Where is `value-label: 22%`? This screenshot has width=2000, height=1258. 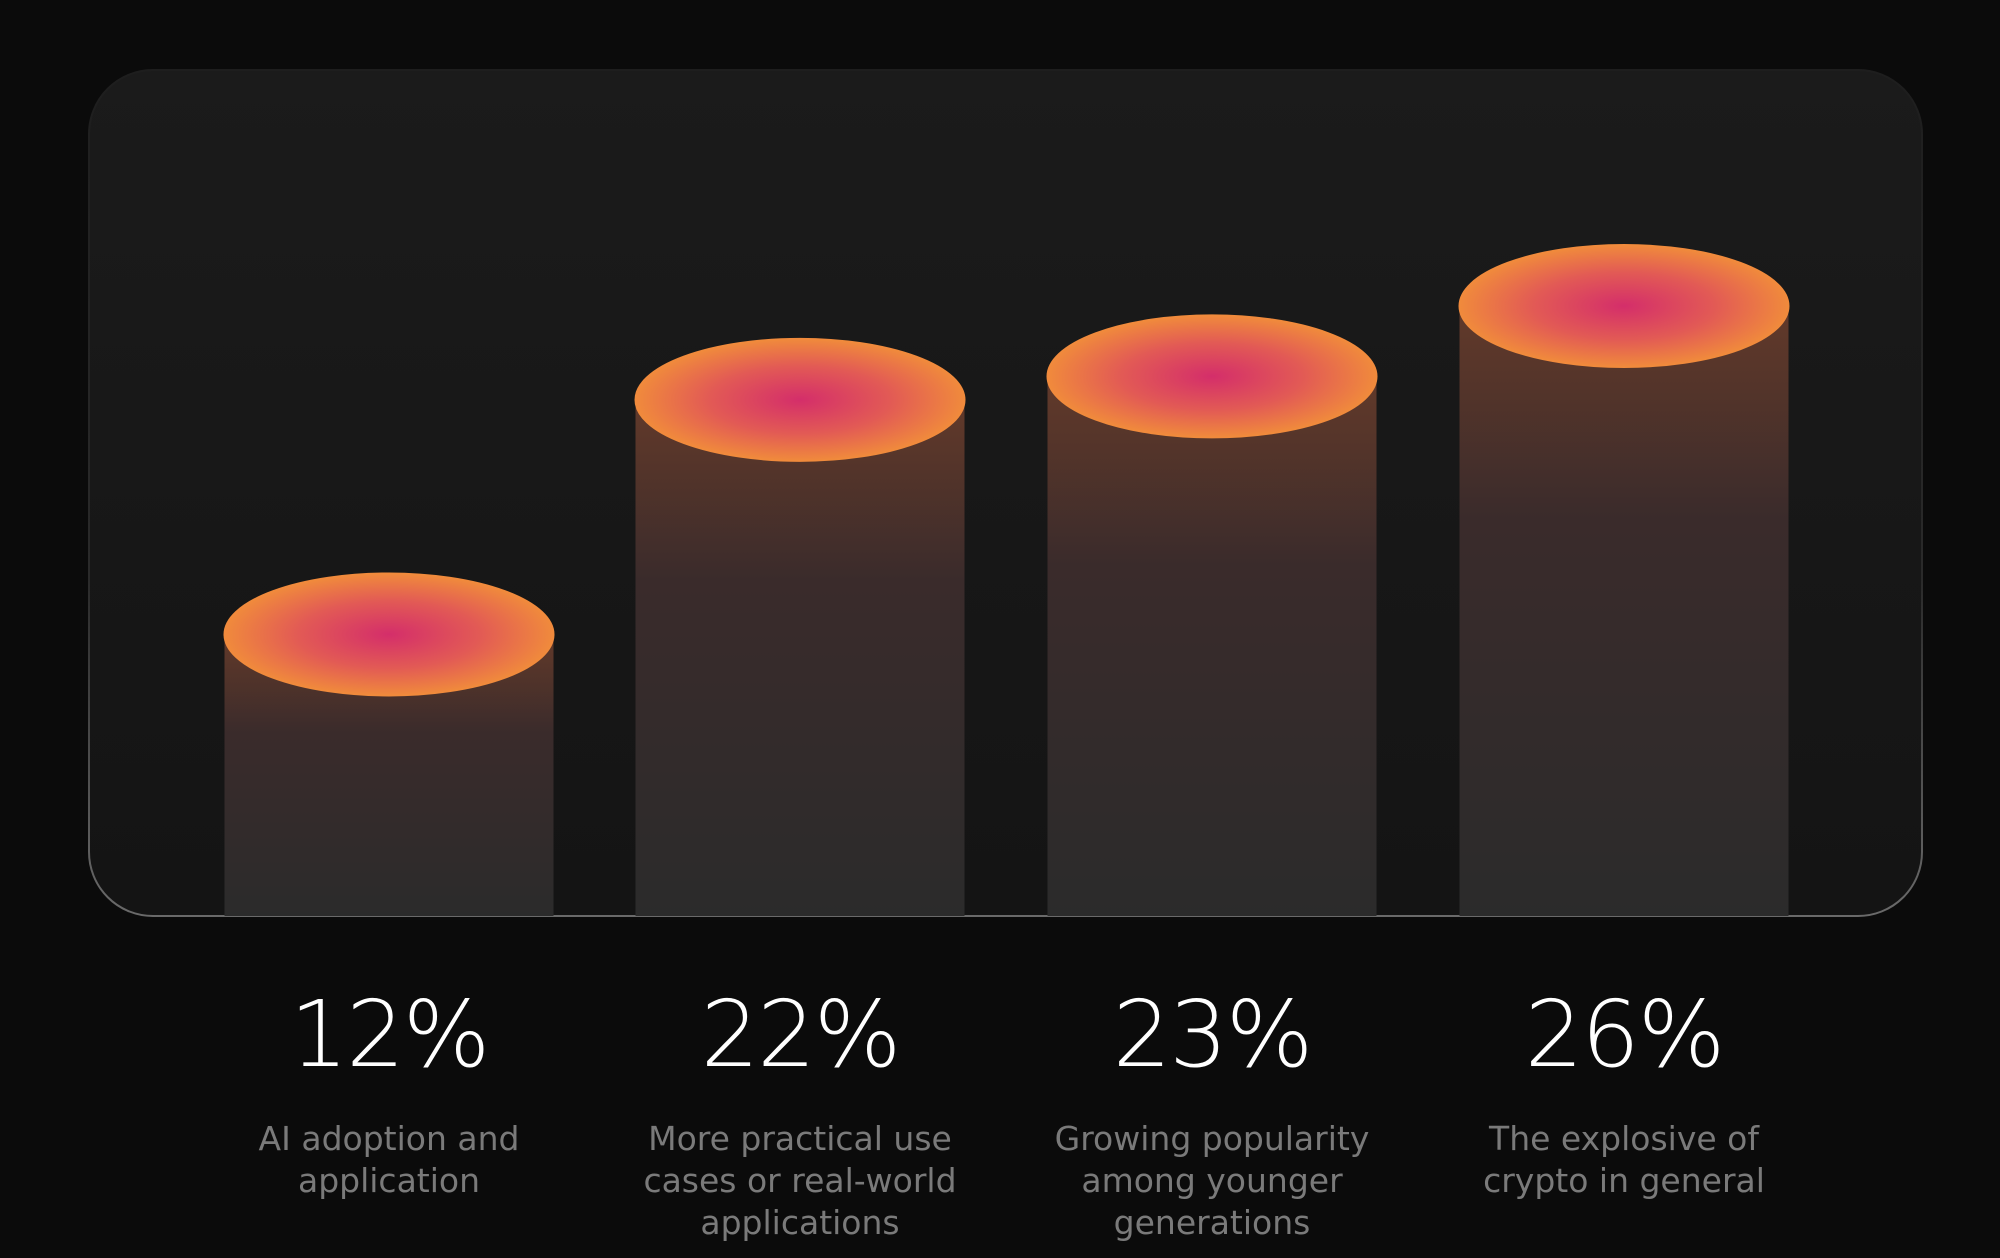
value-label: 22% is located at coordinates (800, 1034).